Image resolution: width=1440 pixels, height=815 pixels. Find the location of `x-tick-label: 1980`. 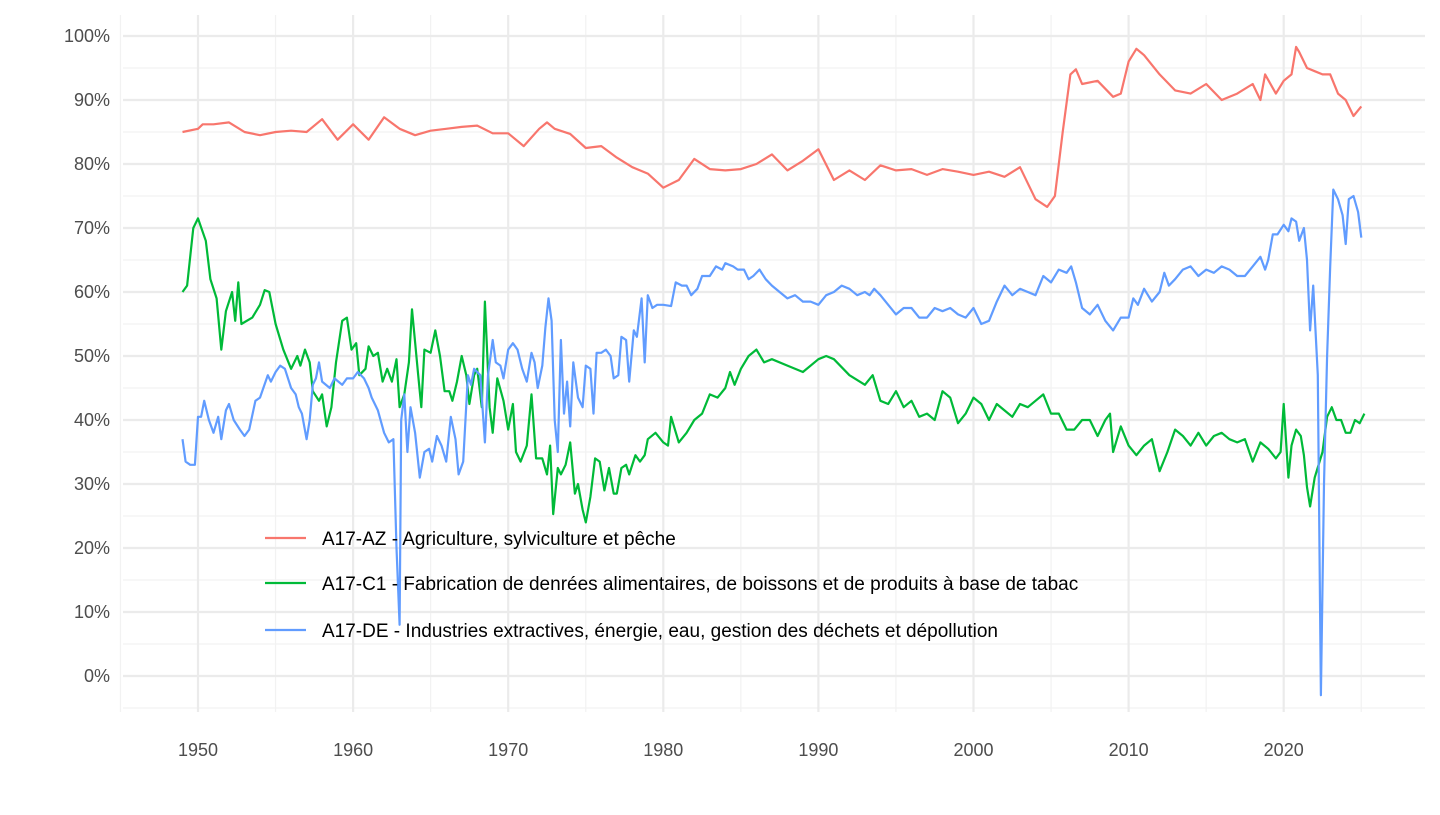

x-tick-label: 1980 is located at coordinates (663, 750).